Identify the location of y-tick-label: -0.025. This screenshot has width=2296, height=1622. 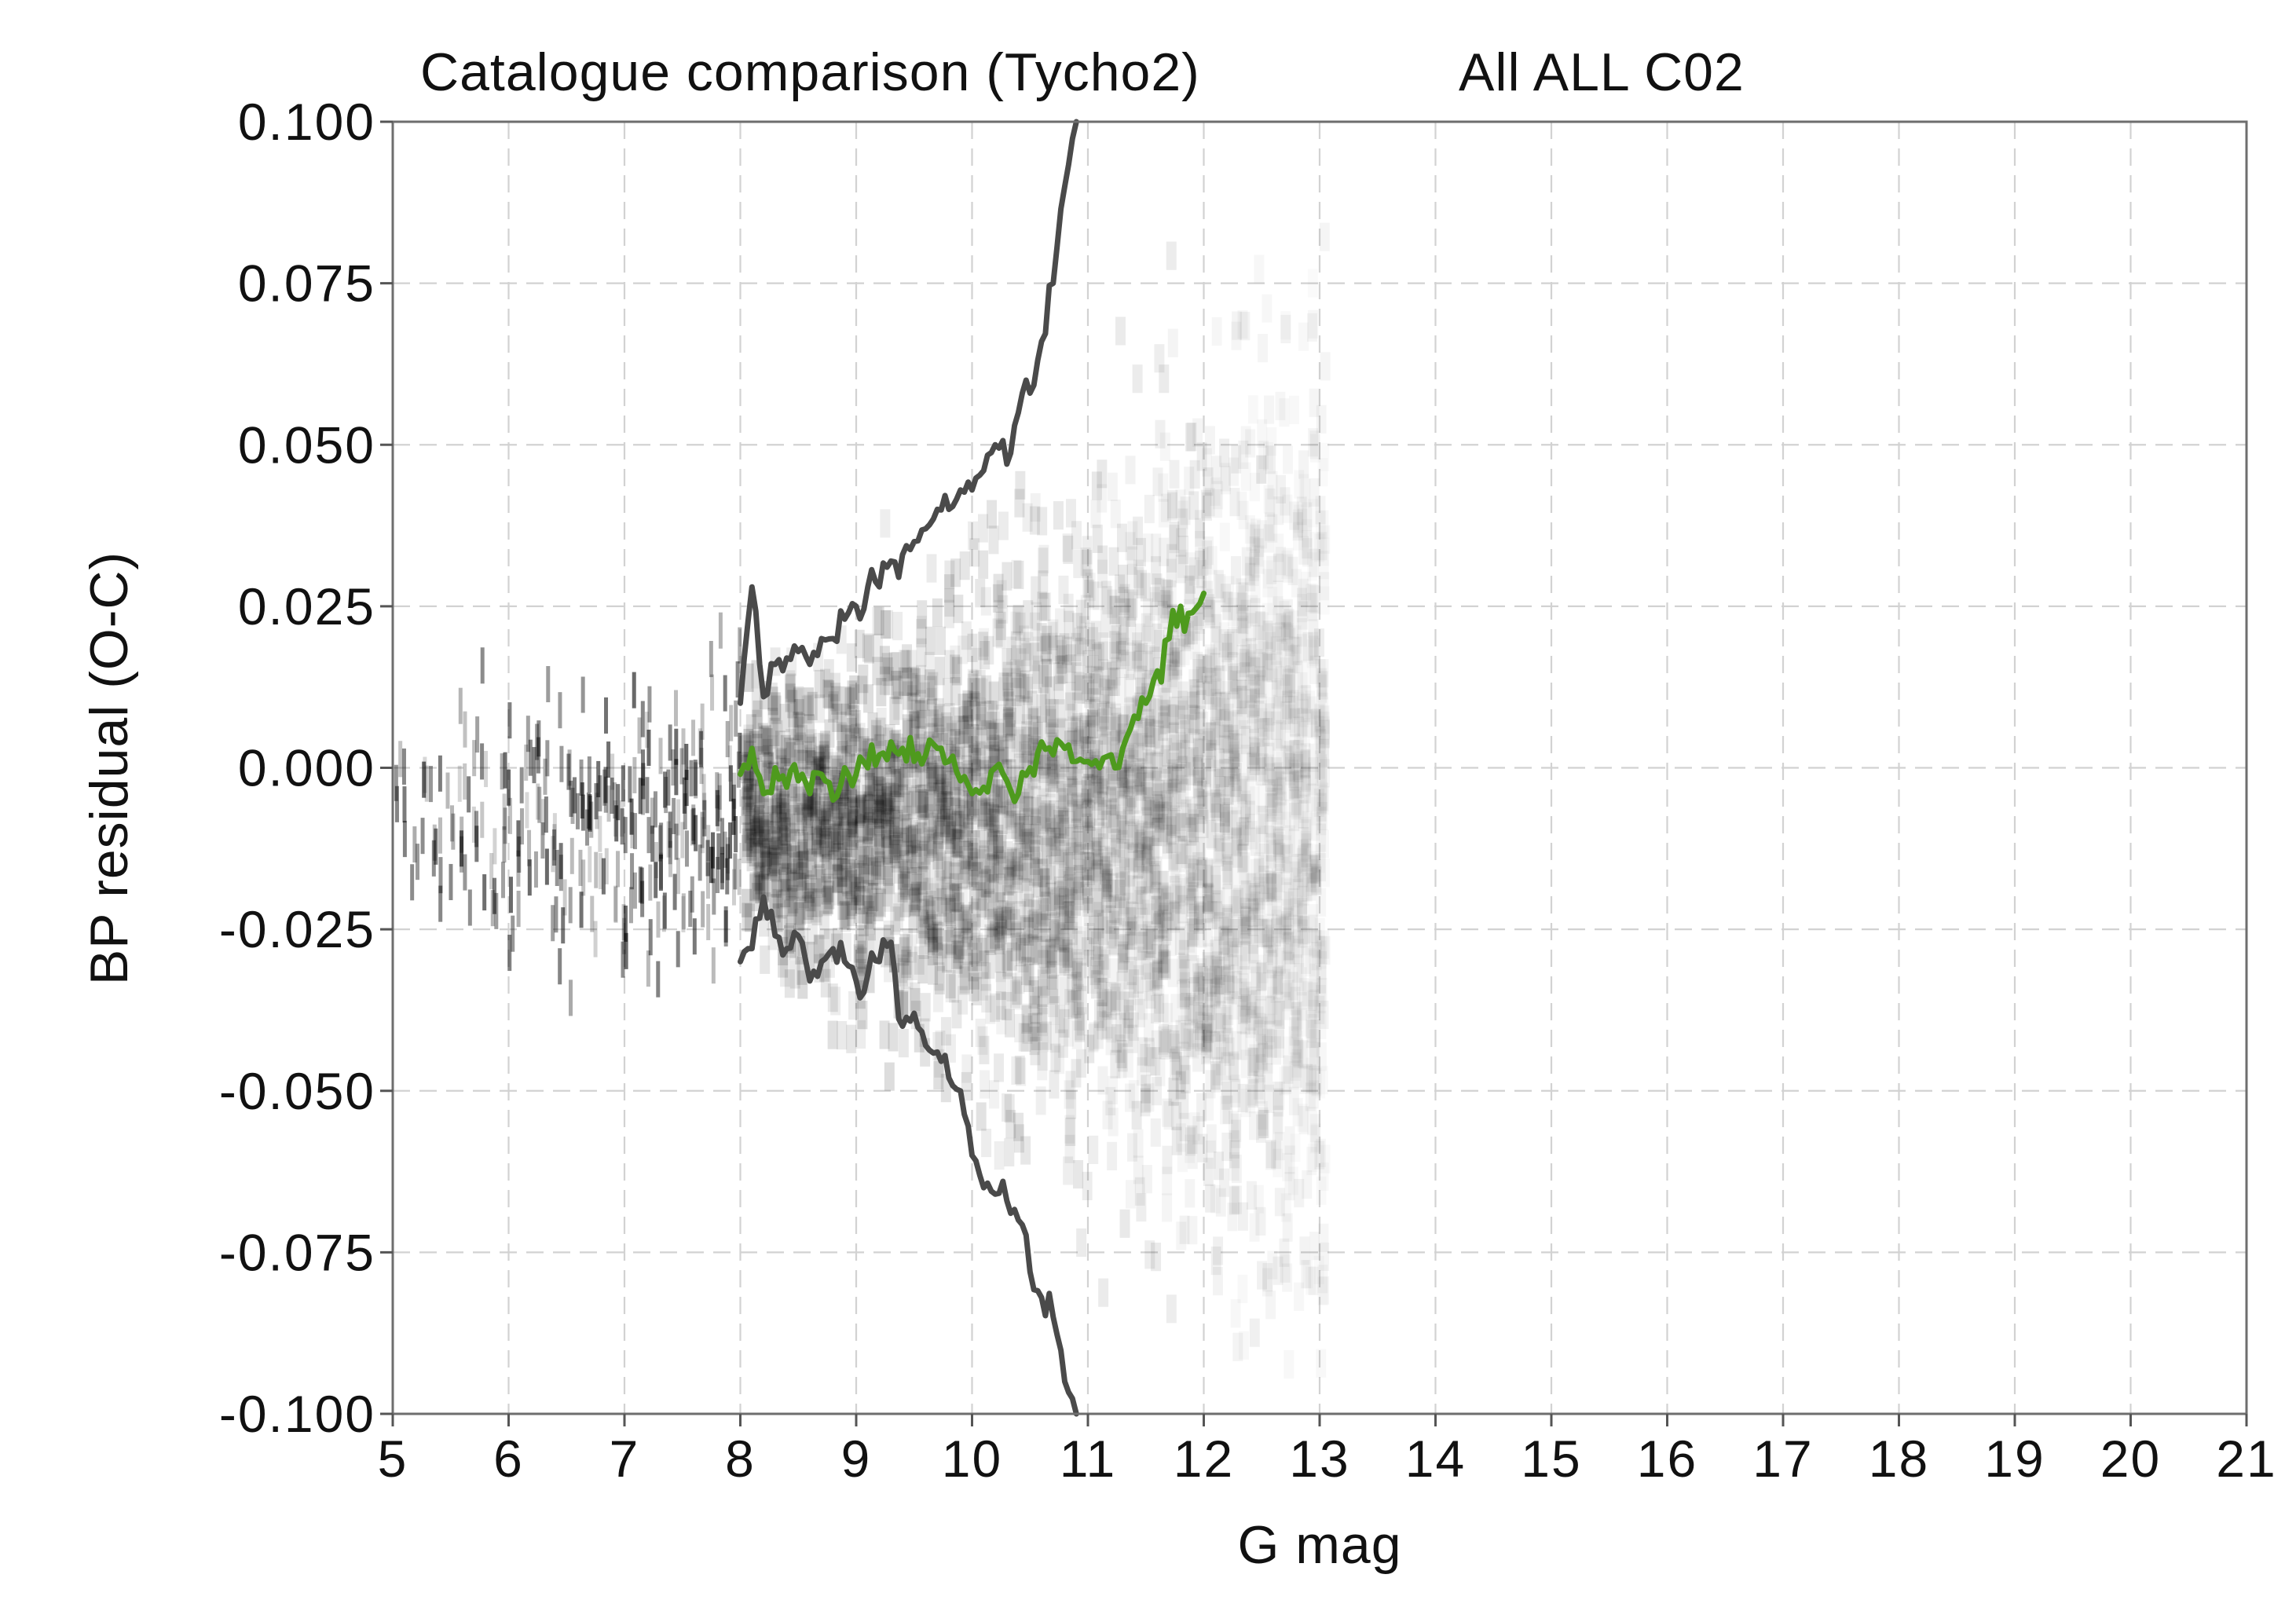
(297, 929).